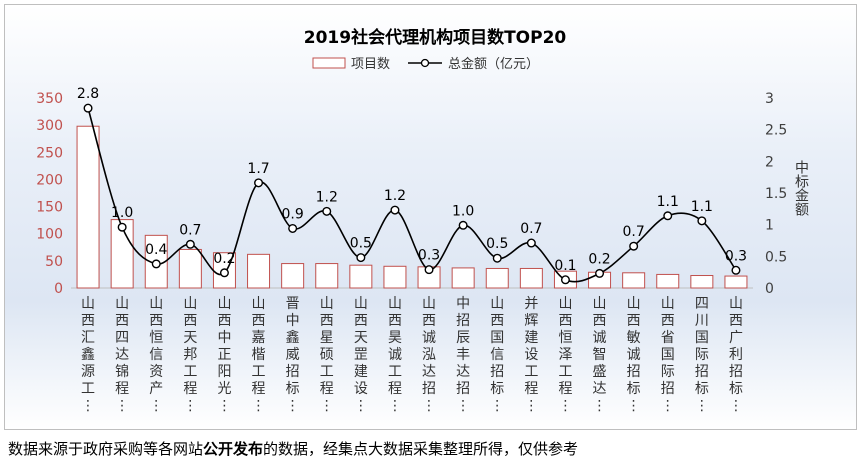  Describe the element at coordinates (49, 235) in the screenshot. I see `left-axis-tick-label: 100` at that location.